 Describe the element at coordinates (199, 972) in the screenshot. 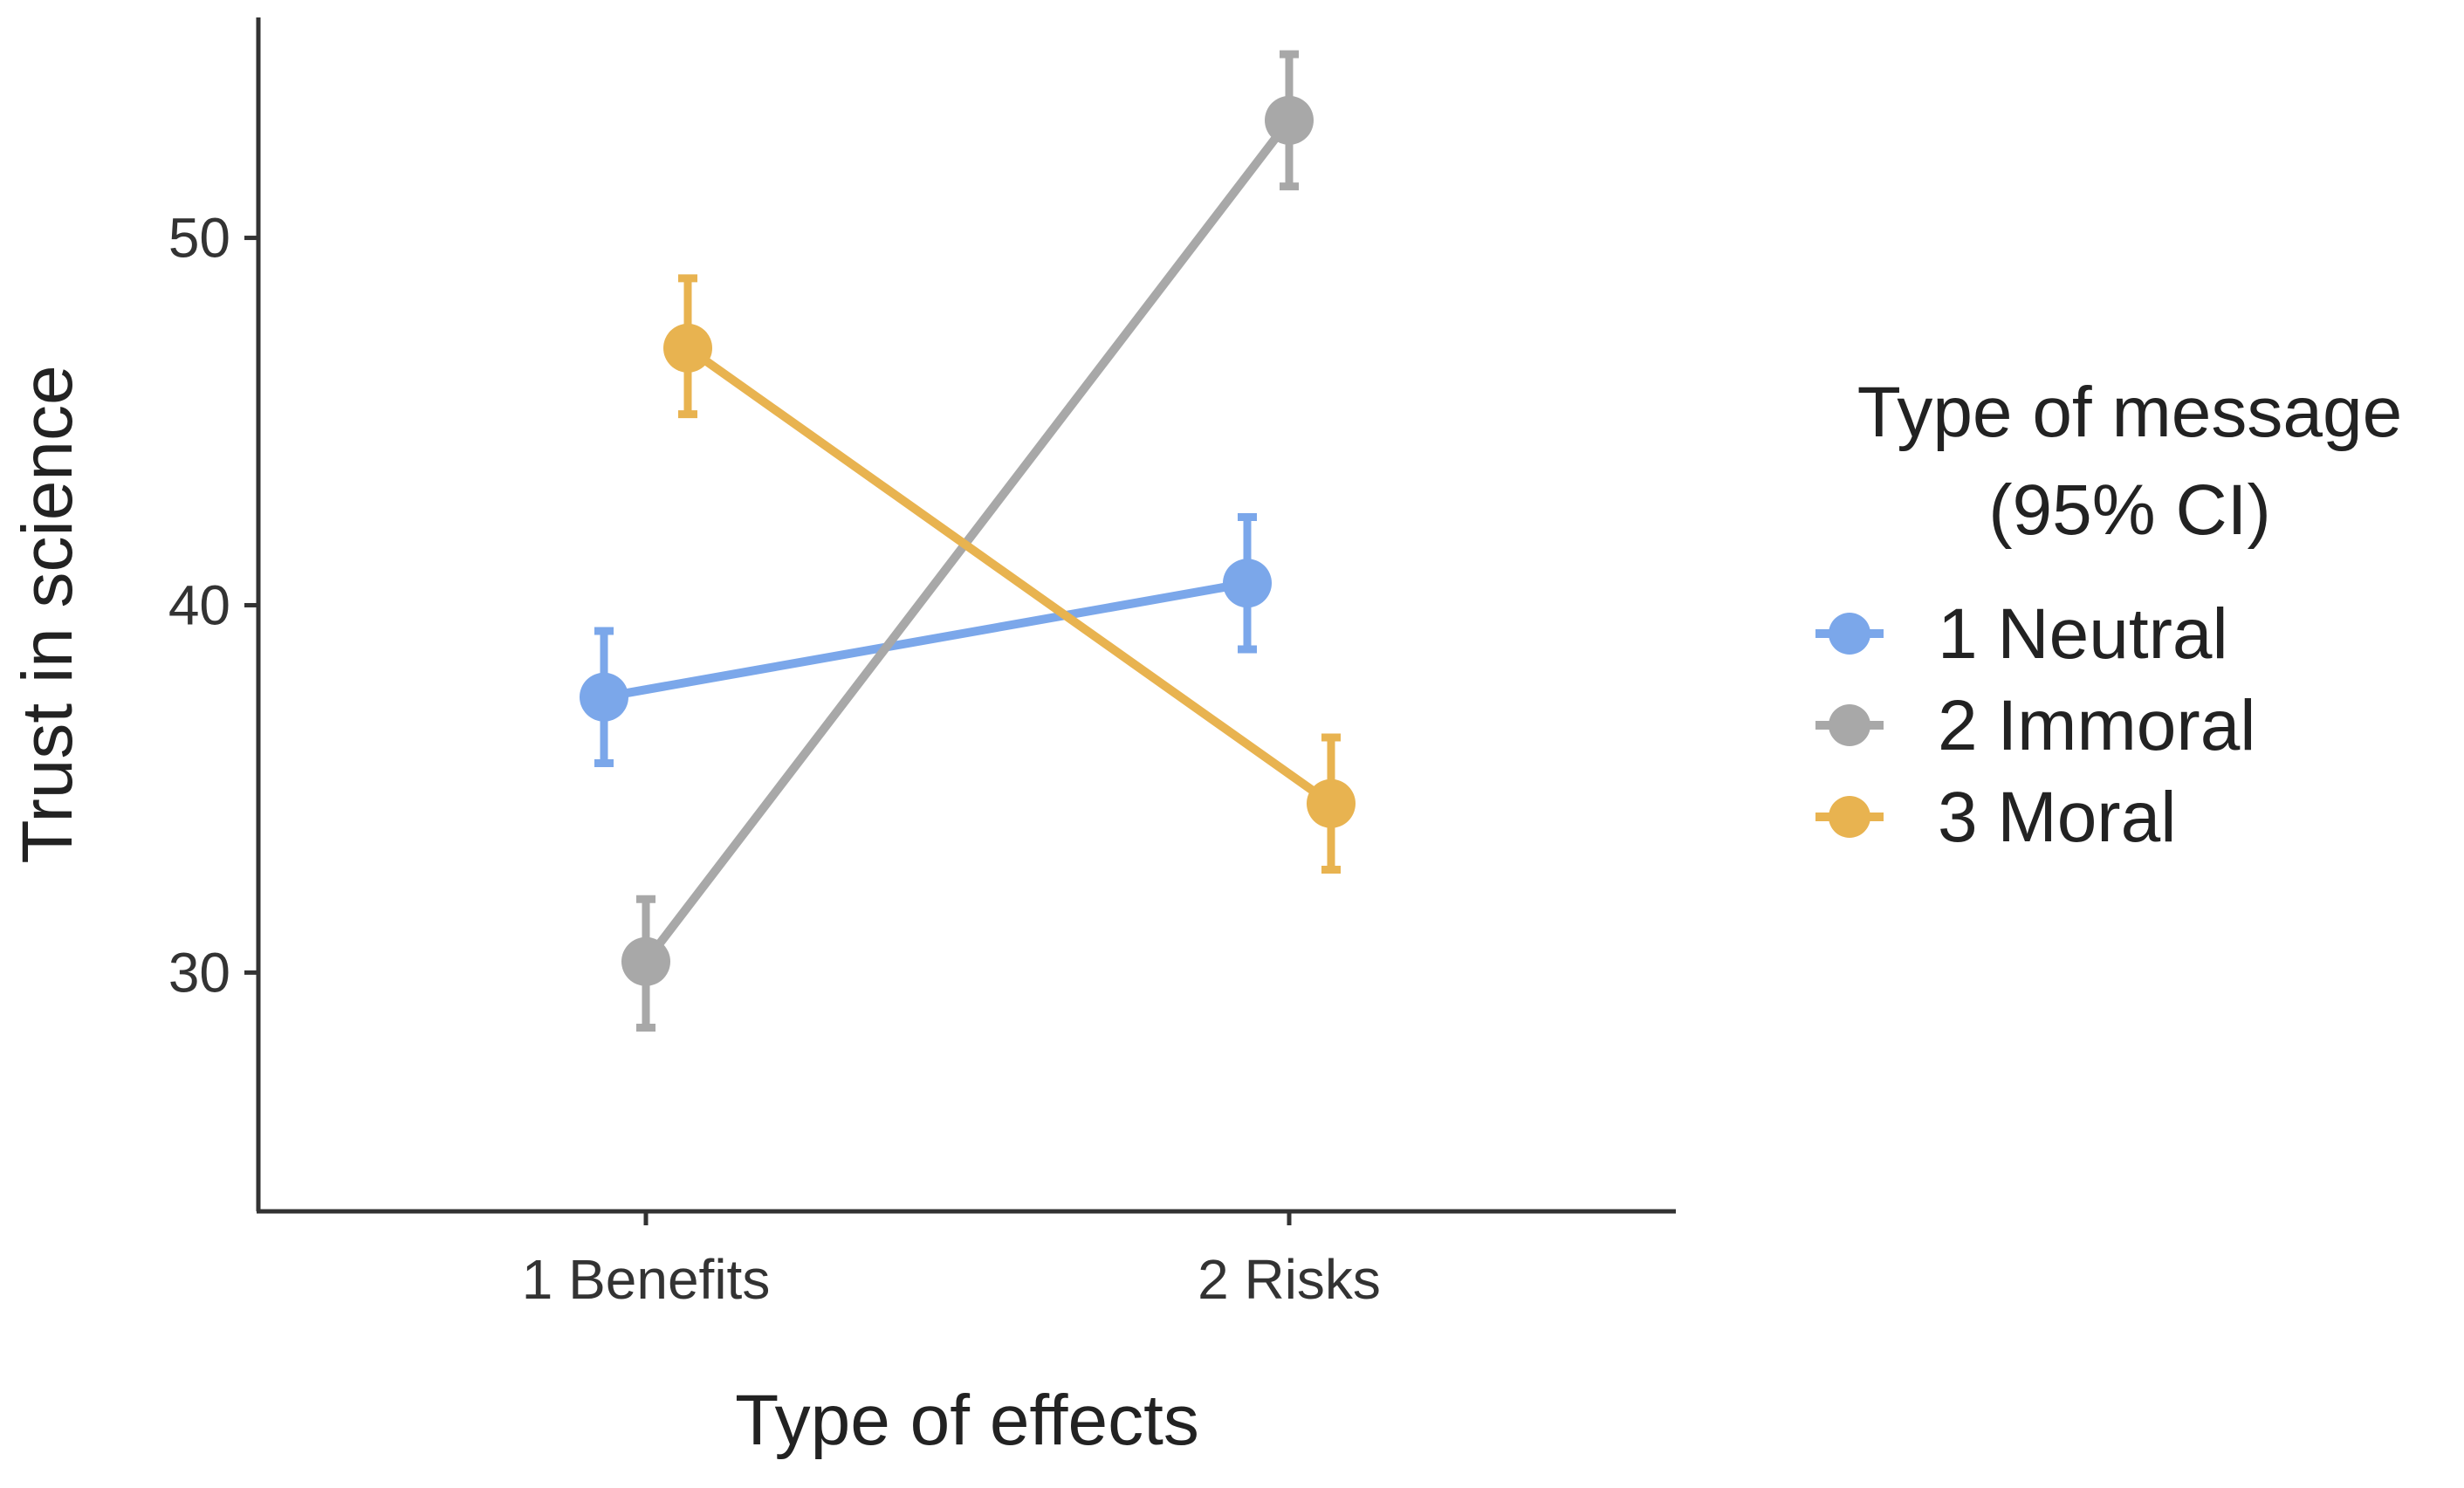

I see `y-tick-label: 30` at that location.